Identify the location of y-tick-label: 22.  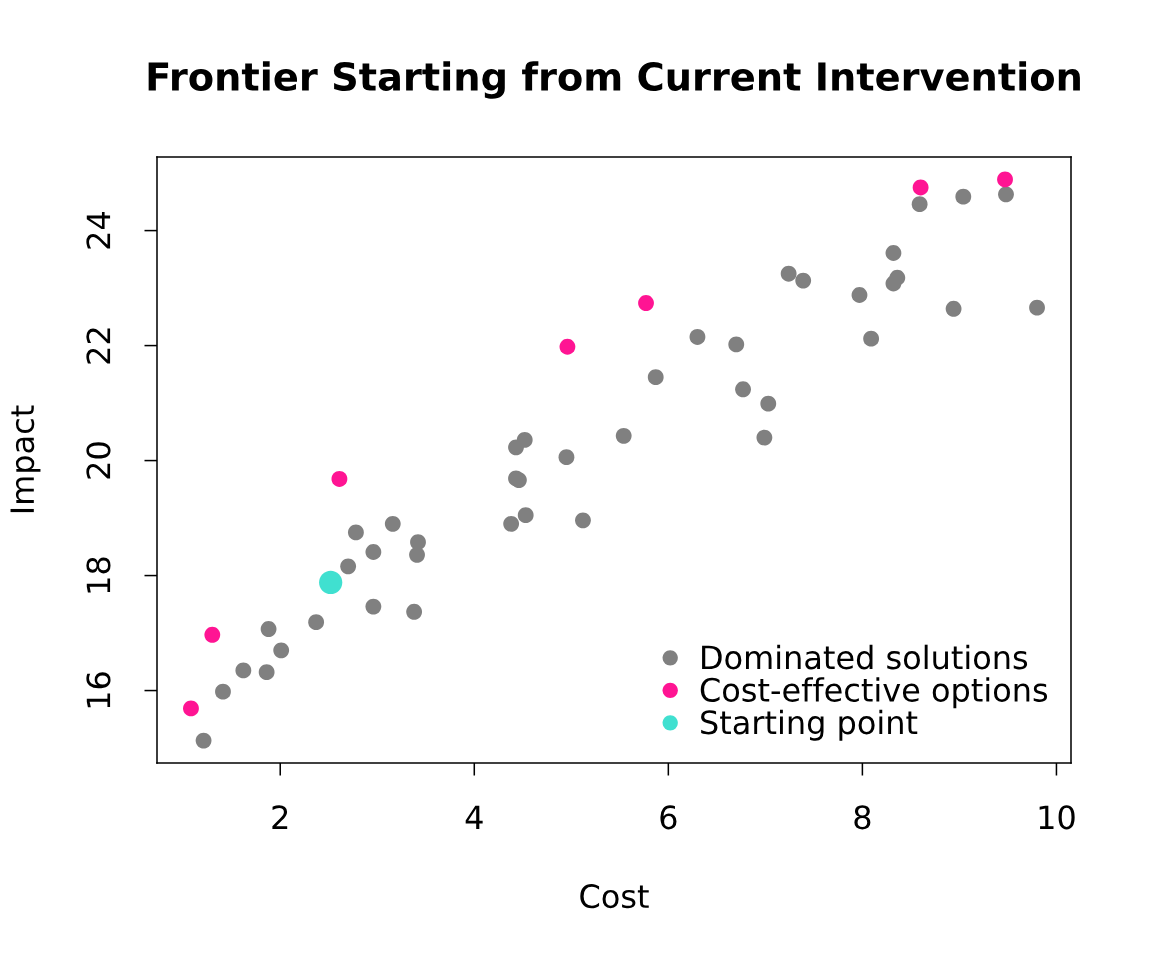
(98, 346).